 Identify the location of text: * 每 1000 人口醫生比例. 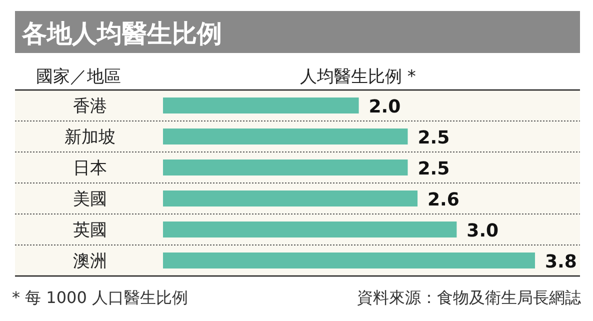
(100, 297).